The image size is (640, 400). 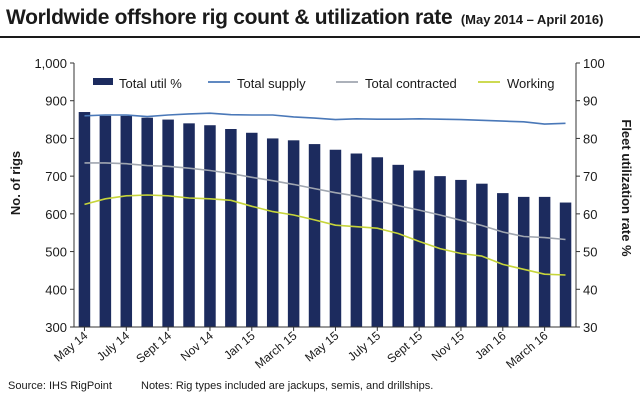 I want to click on x-tick-label: Nov 14, so click(x=197, y=345).